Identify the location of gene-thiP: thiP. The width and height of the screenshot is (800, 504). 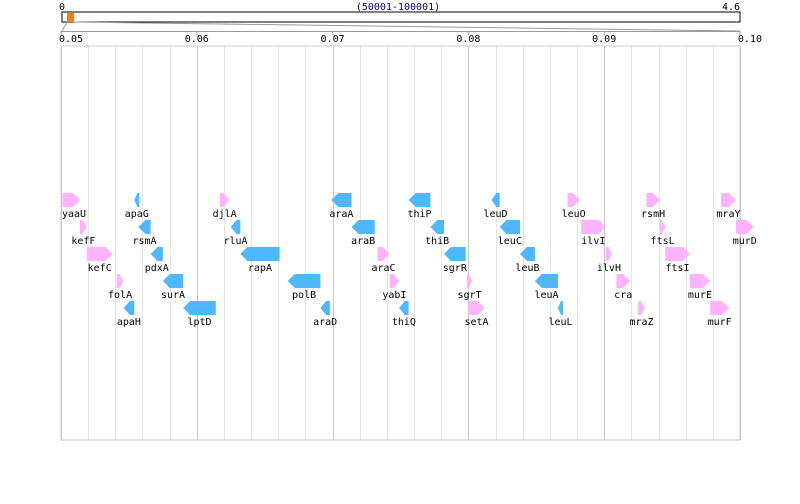
(419, 206).